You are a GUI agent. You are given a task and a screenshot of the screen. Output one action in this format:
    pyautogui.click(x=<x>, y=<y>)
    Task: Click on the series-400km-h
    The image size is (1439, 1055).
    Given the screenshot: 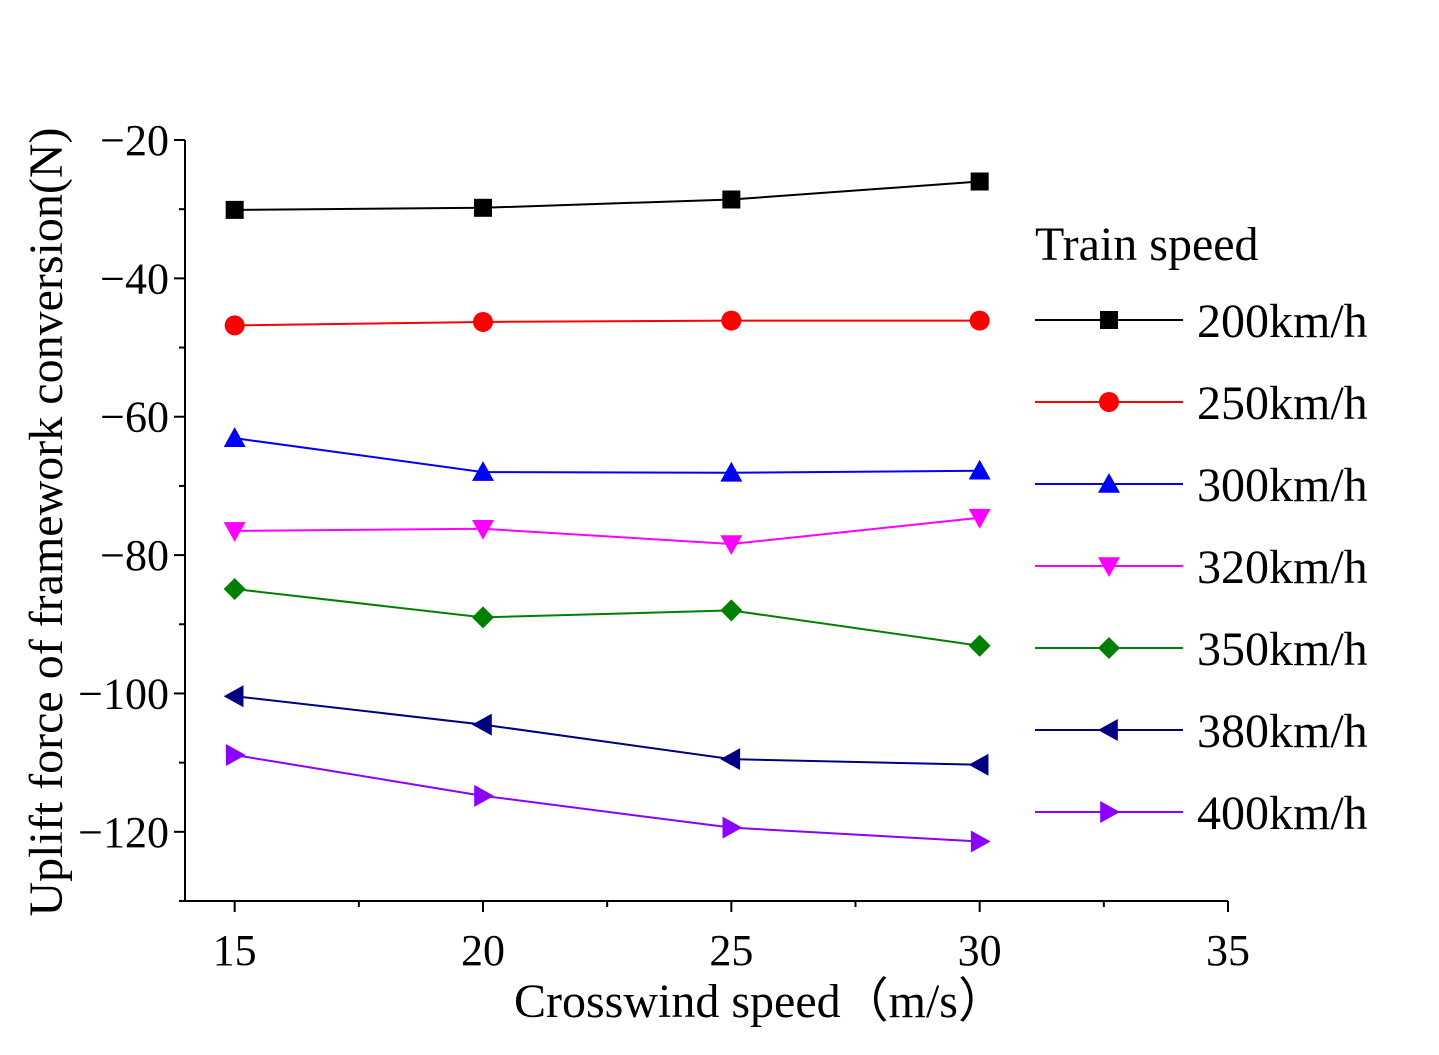 What is the action you would take?
    pyautogui.click(x=608, y=798)
    